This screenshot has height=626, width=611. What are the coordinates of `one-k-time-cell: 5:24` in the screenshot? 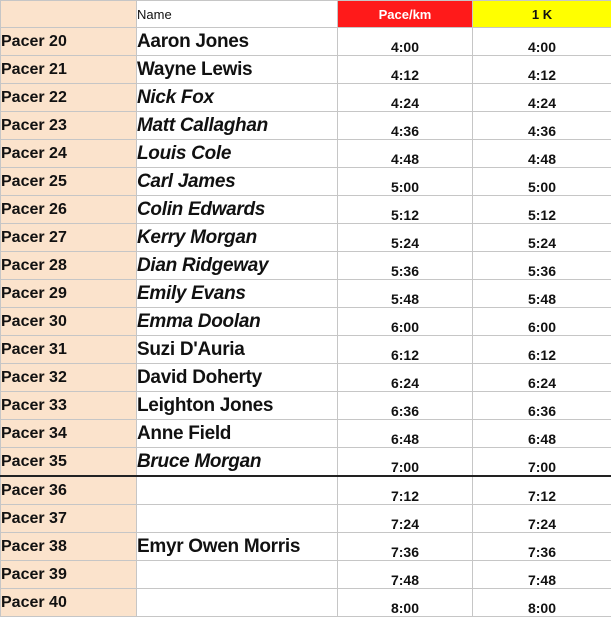 It's located at (541, 237).